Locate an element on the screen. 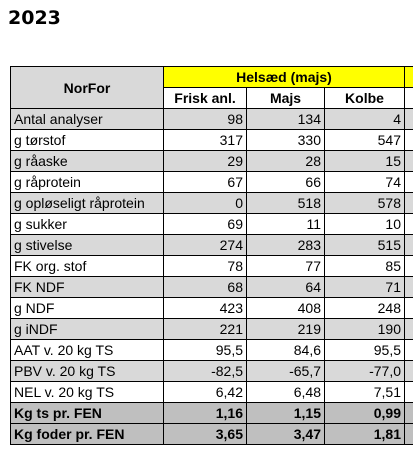  table-row: g tørstof 317 330 547 is located at coordinates (211, 140).